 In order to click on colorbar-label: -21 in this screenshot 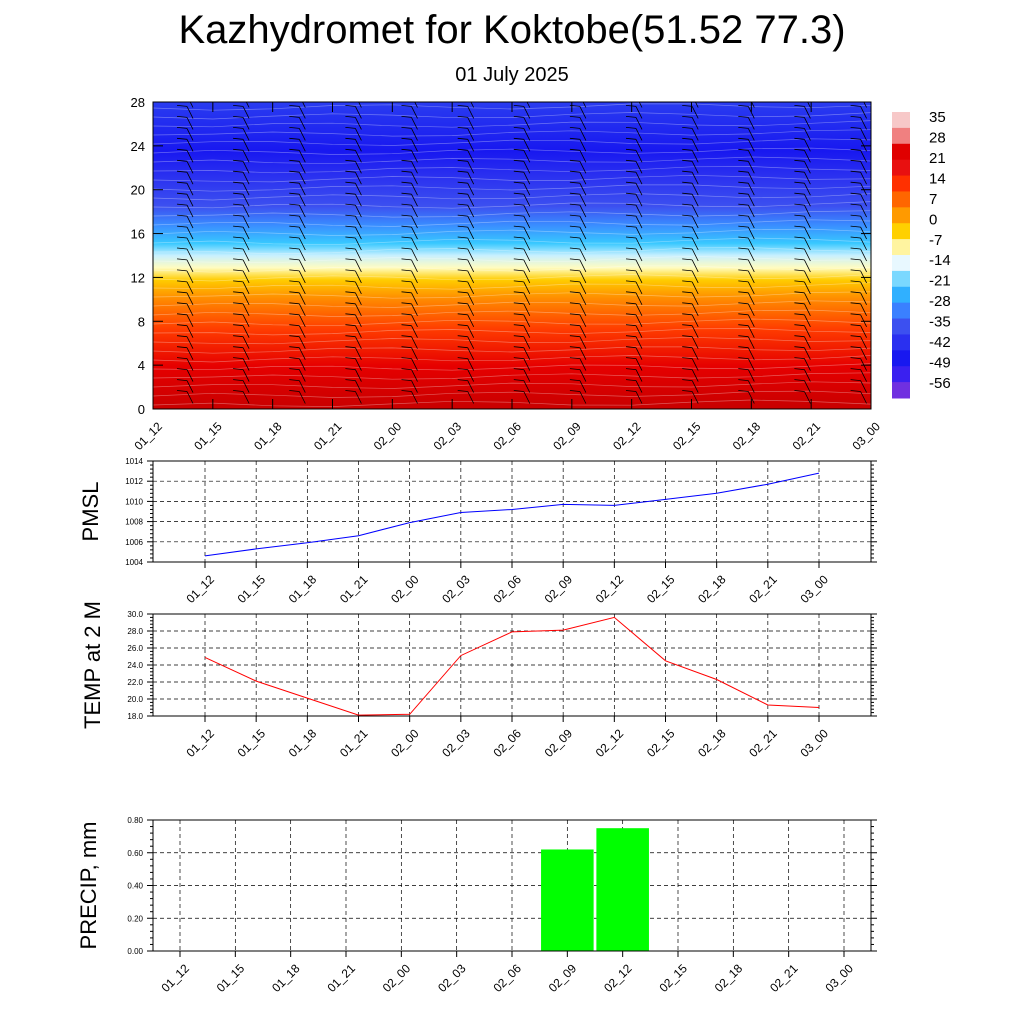, I will do `click(940, 281)`.